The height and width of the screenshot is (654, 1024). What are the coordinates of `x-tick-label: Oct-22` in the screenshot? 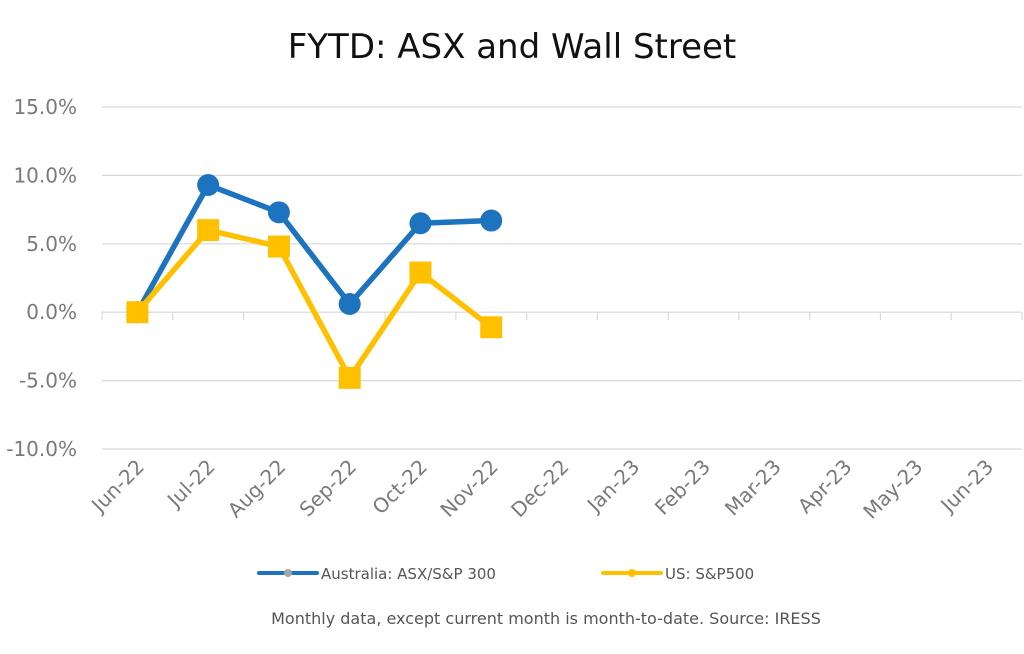 It's located at (399, 487).